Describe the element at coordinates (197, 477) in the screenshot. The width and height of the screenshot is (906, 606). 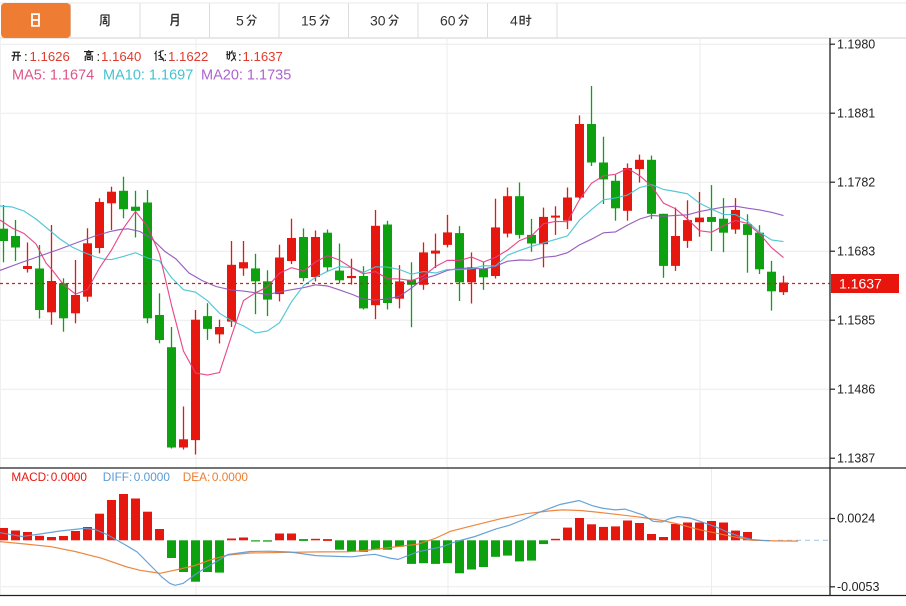
I see `svg-text: DEA:` at that location.